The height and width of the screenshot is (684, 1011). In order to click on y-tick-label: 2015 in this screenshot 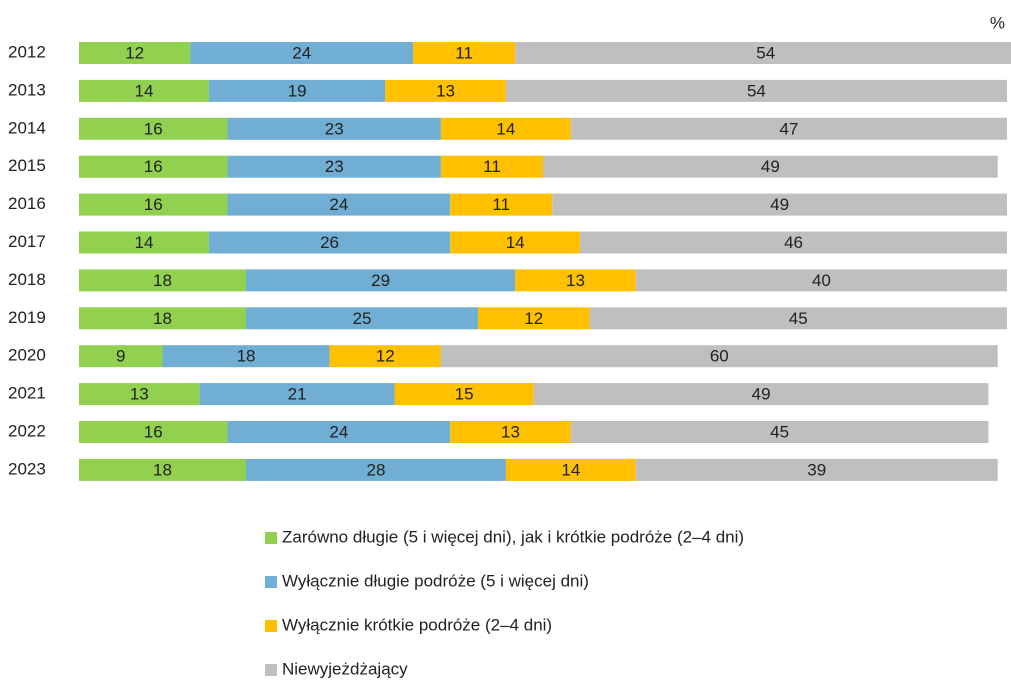, I will do `click(27, 165)`.